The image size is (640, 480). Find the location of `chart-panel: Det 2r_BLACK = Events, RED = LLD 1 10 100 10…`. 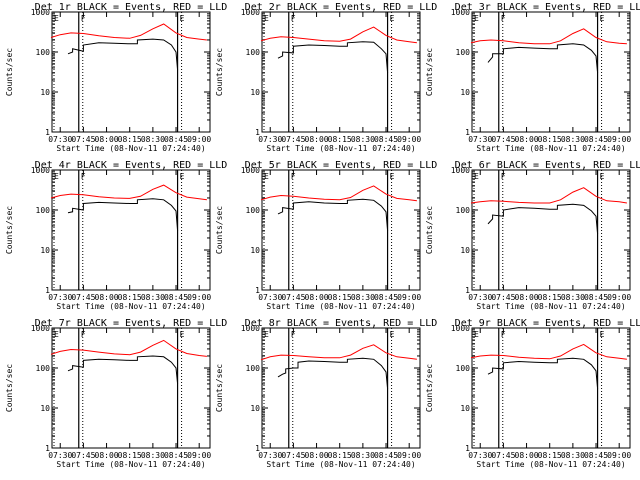

chart-panel: Det 2r_BLACK = Events, RED = LLD 1 10 100 10… is located at coordinates (326, 77).